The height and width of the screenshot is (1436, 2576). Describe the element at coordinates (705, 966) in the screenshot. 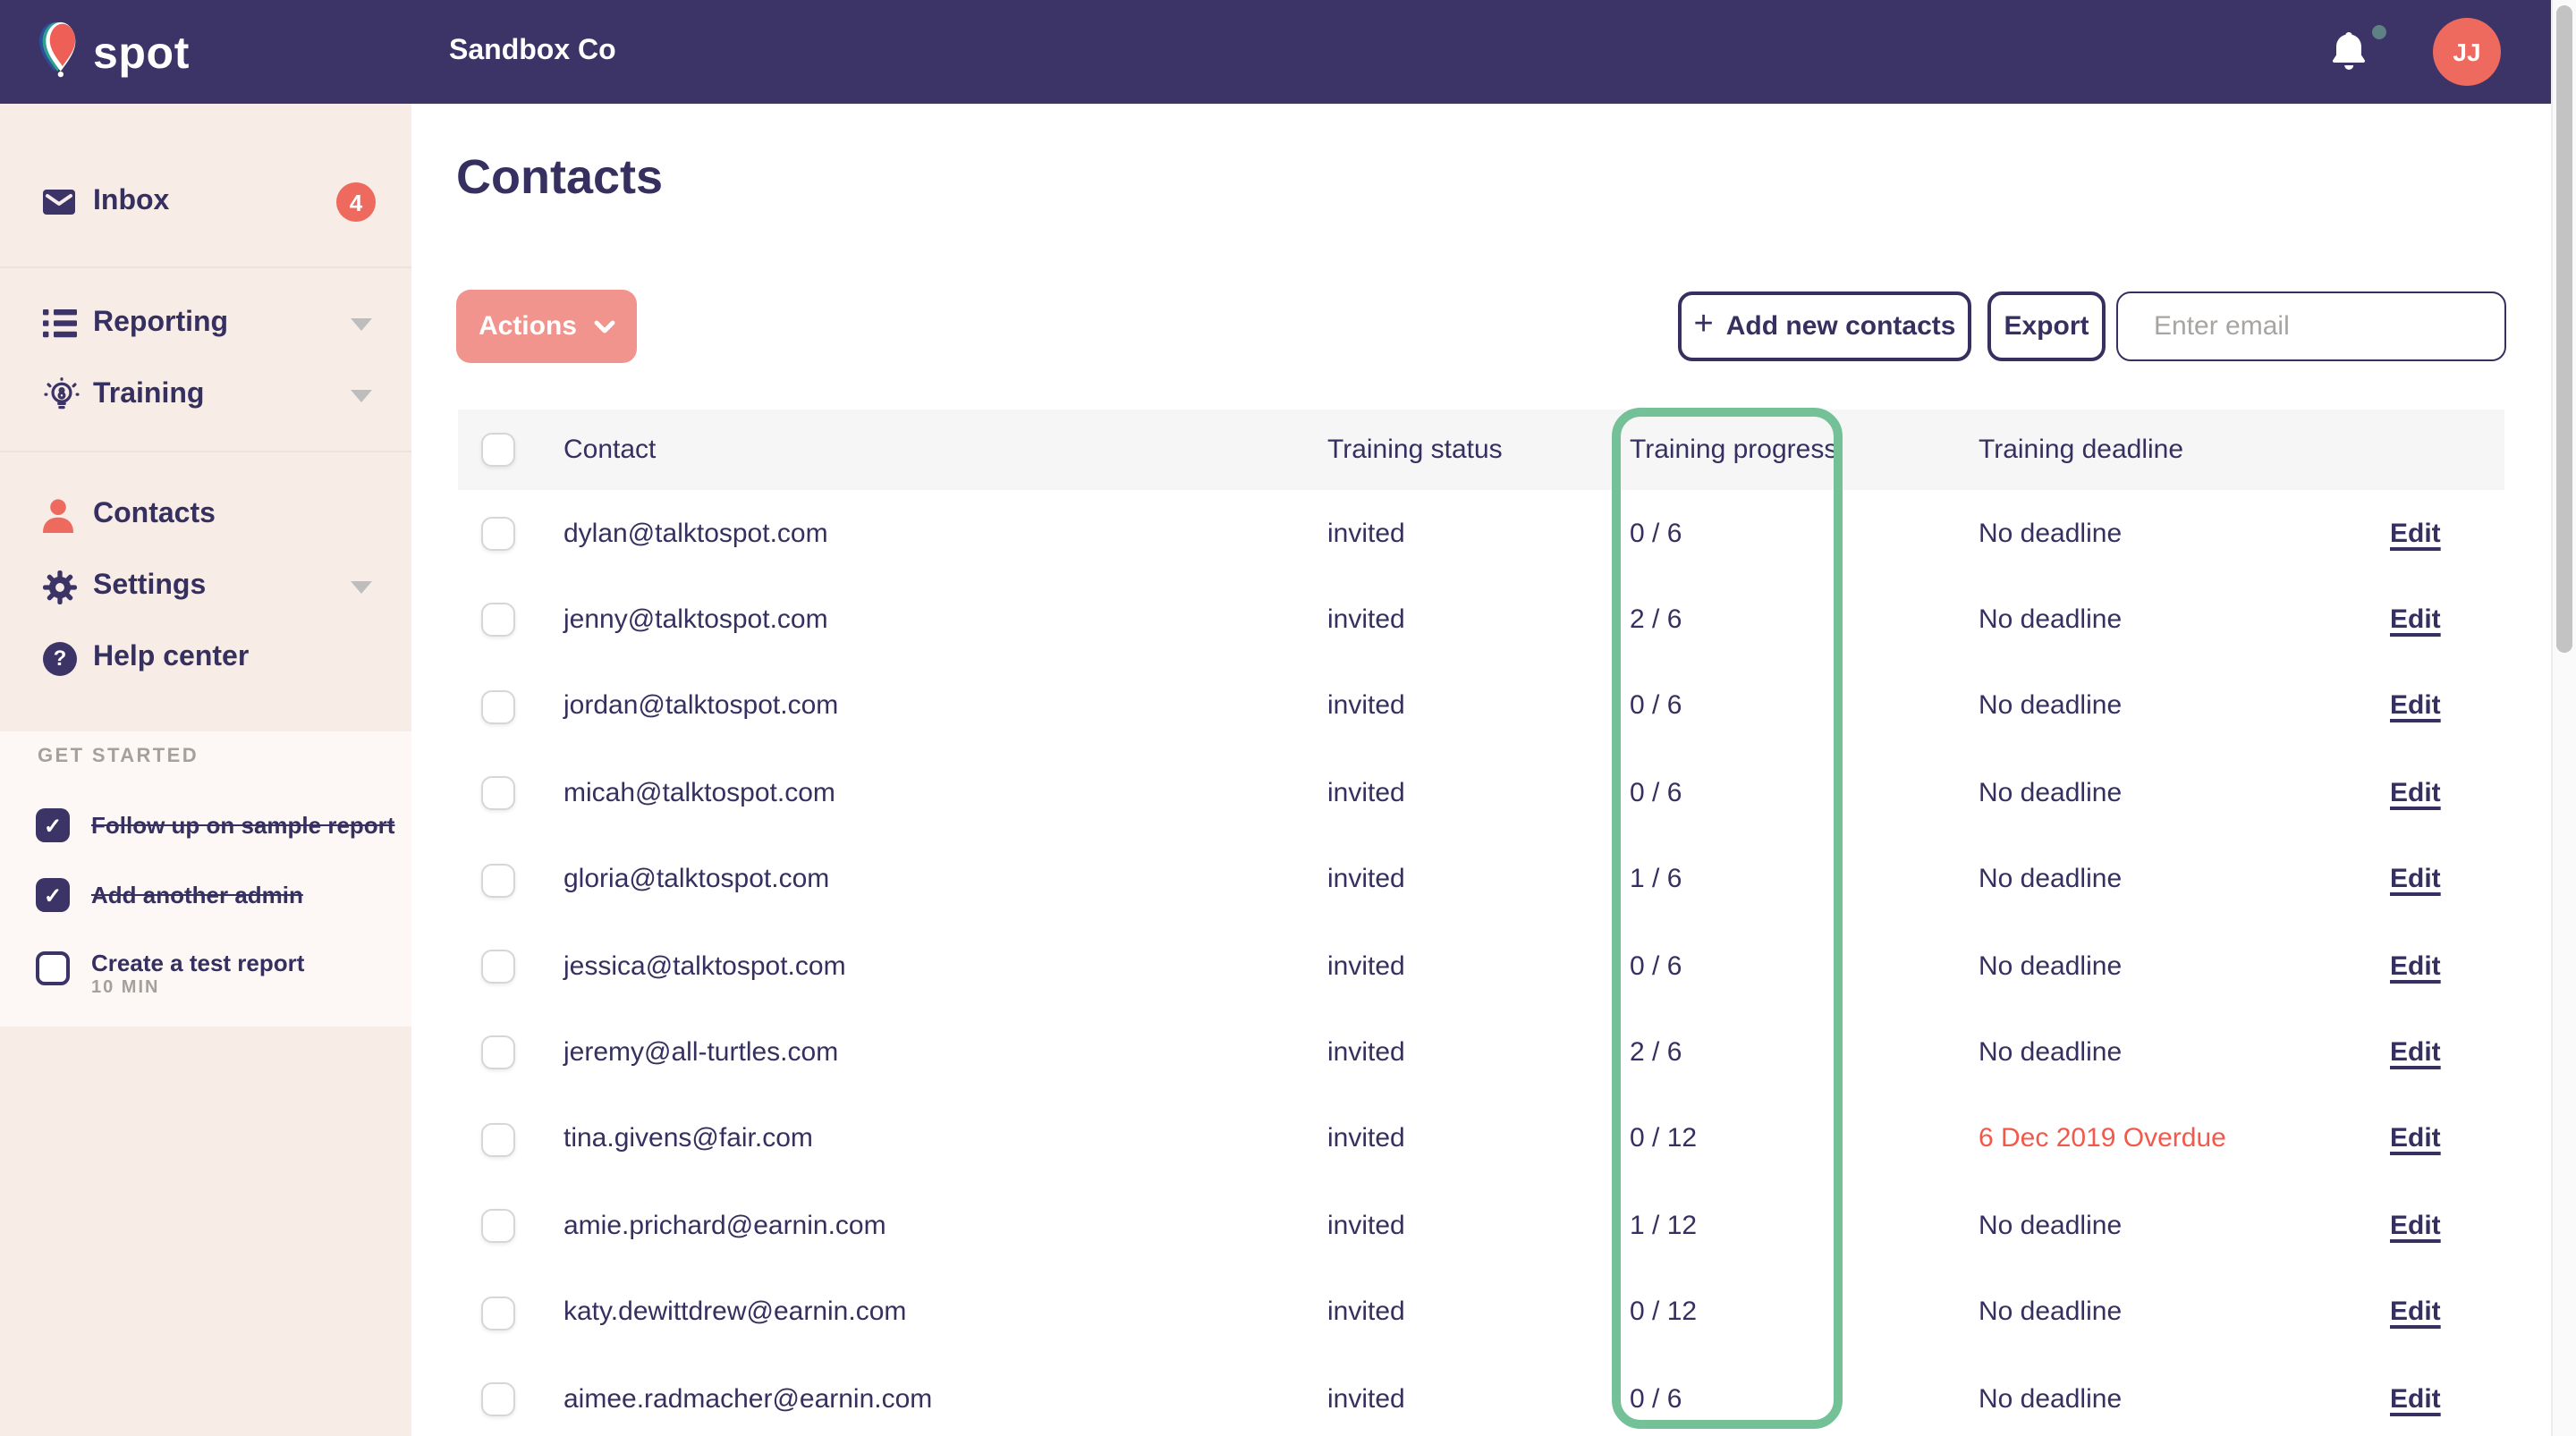

I see `contact-email: jessica@talktospot.com` at that location.